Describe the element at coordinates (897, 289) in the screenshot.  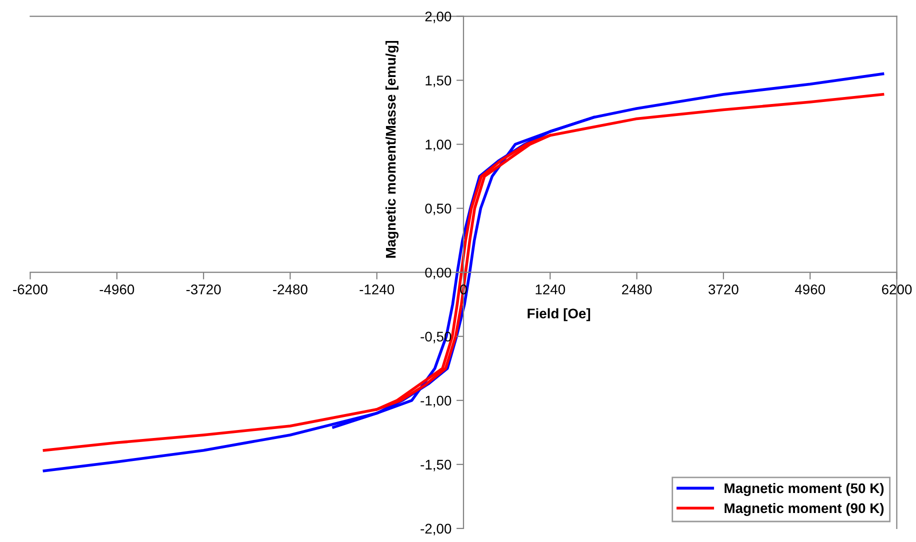
I see `x-tick-label: 6200` at that location.